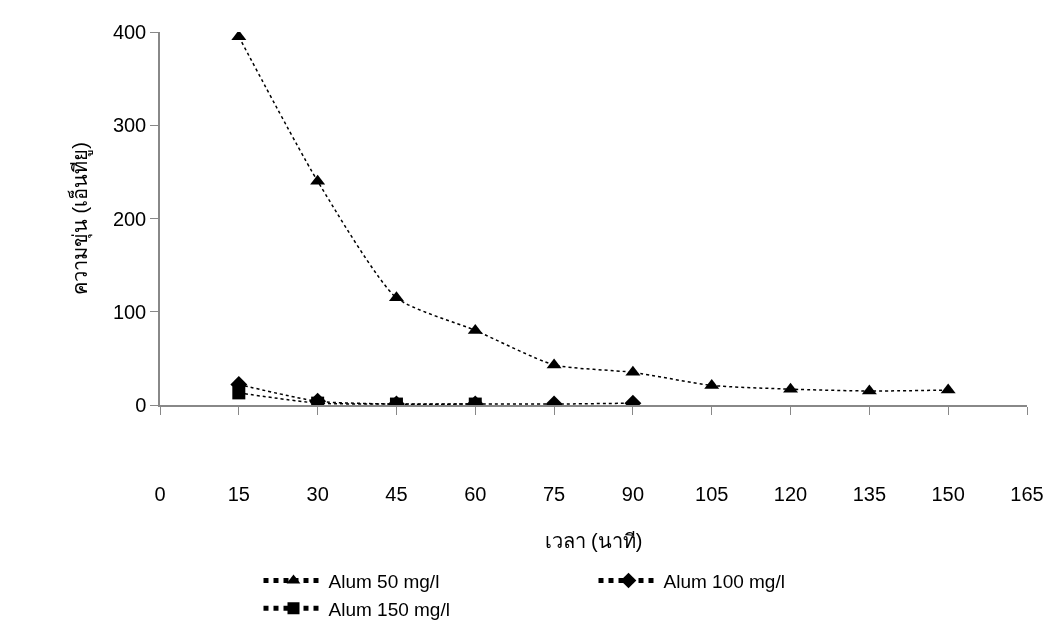 The width and height of the screenshot is (1052, 639). Describe the element at coordinates (396, 493) in the screenshot. I see `x-tick-label: 45` at that location.